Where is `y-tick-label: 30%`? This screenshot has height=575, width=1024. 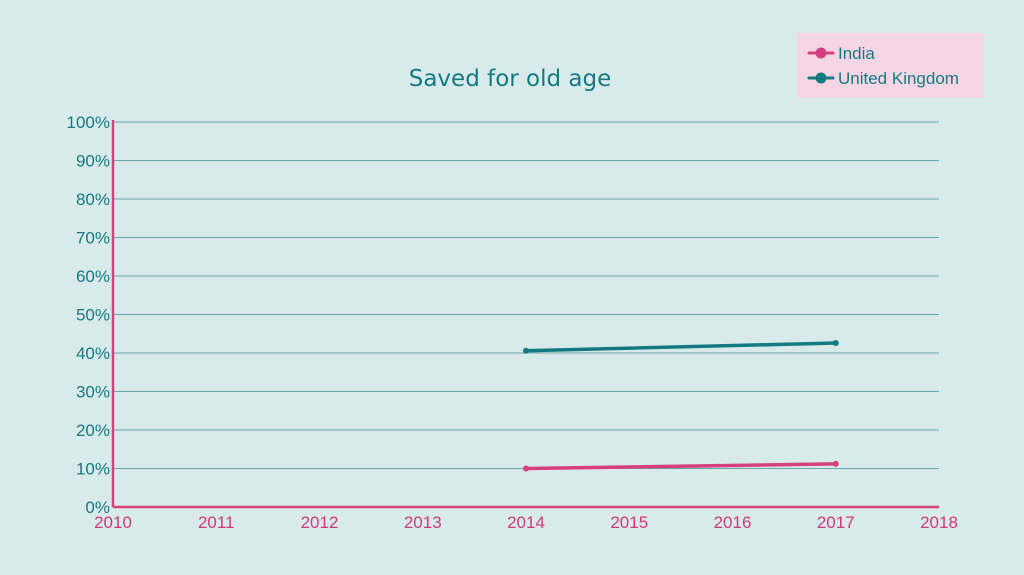
y-tick-label: 30% is located at coordinates (93, 392).